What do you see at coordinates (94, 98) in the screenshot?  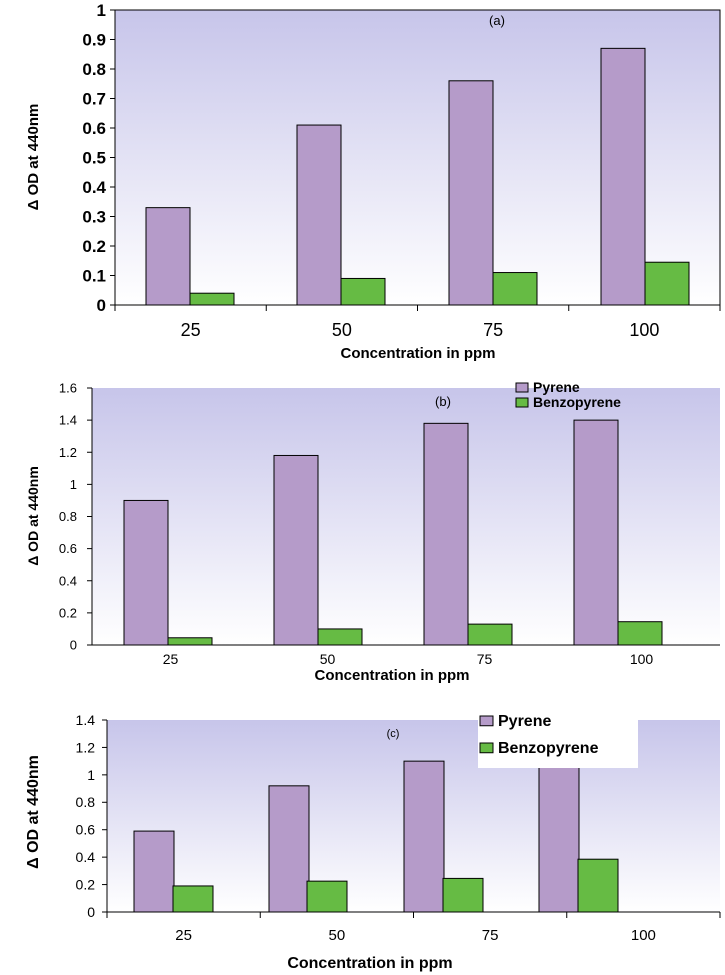 I see `y-tick-label: 0.7` at bounding box center [94, 98].